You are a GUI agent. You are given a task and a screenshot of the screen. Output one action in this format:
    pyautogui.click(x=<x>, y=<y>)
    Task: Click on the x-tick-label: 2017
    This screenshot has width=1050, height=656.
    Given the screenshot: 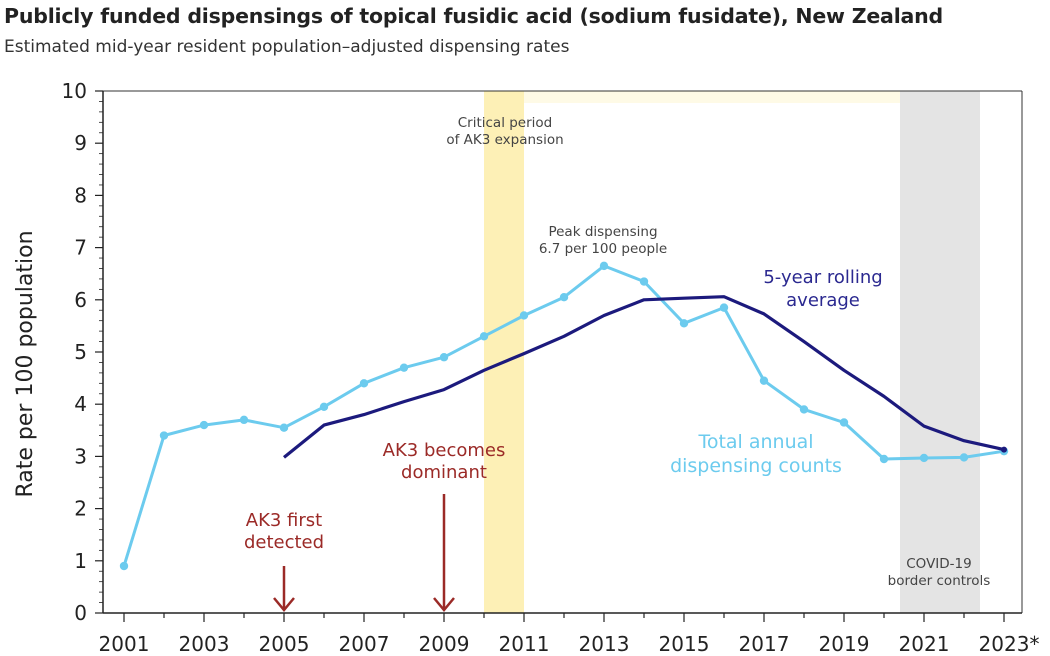 What is the action you would take?
    pyautogui.click(x=764, y=644)
    